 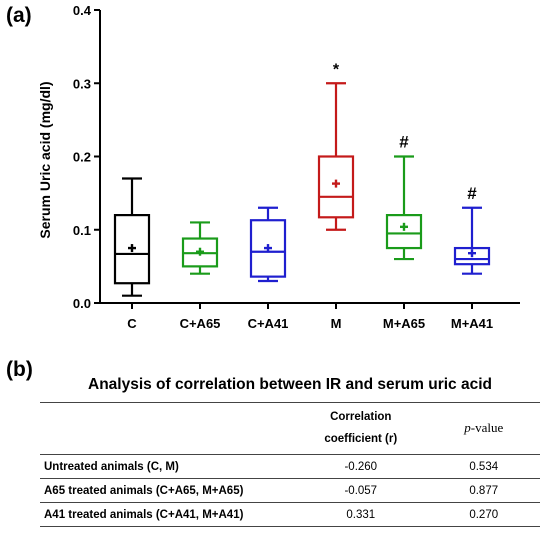 I want to click on table-header-row: Correlation coefficient (r) p-value, so click(x=290, y=428).